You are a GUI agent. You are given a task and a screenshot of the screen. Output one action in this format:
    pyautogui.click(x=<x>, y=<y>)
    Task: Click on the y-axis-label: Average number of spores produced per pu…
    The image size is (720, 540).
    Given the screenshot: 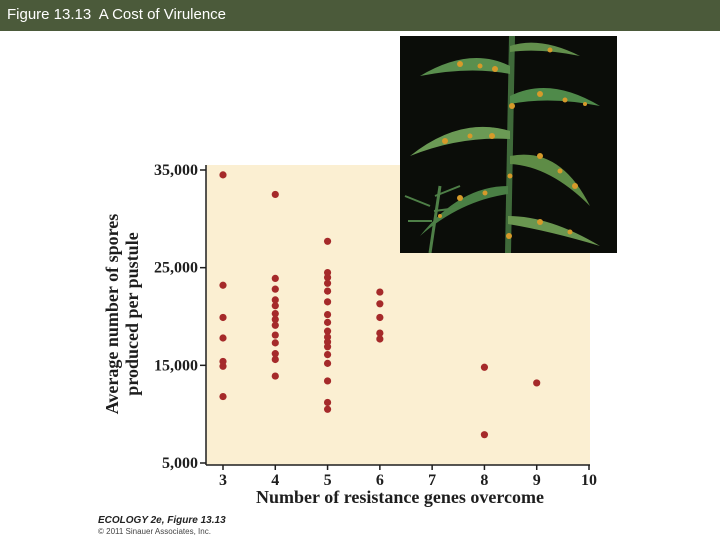 What is the action you would take?
    pyautogui.click(x=122, y=314)
    